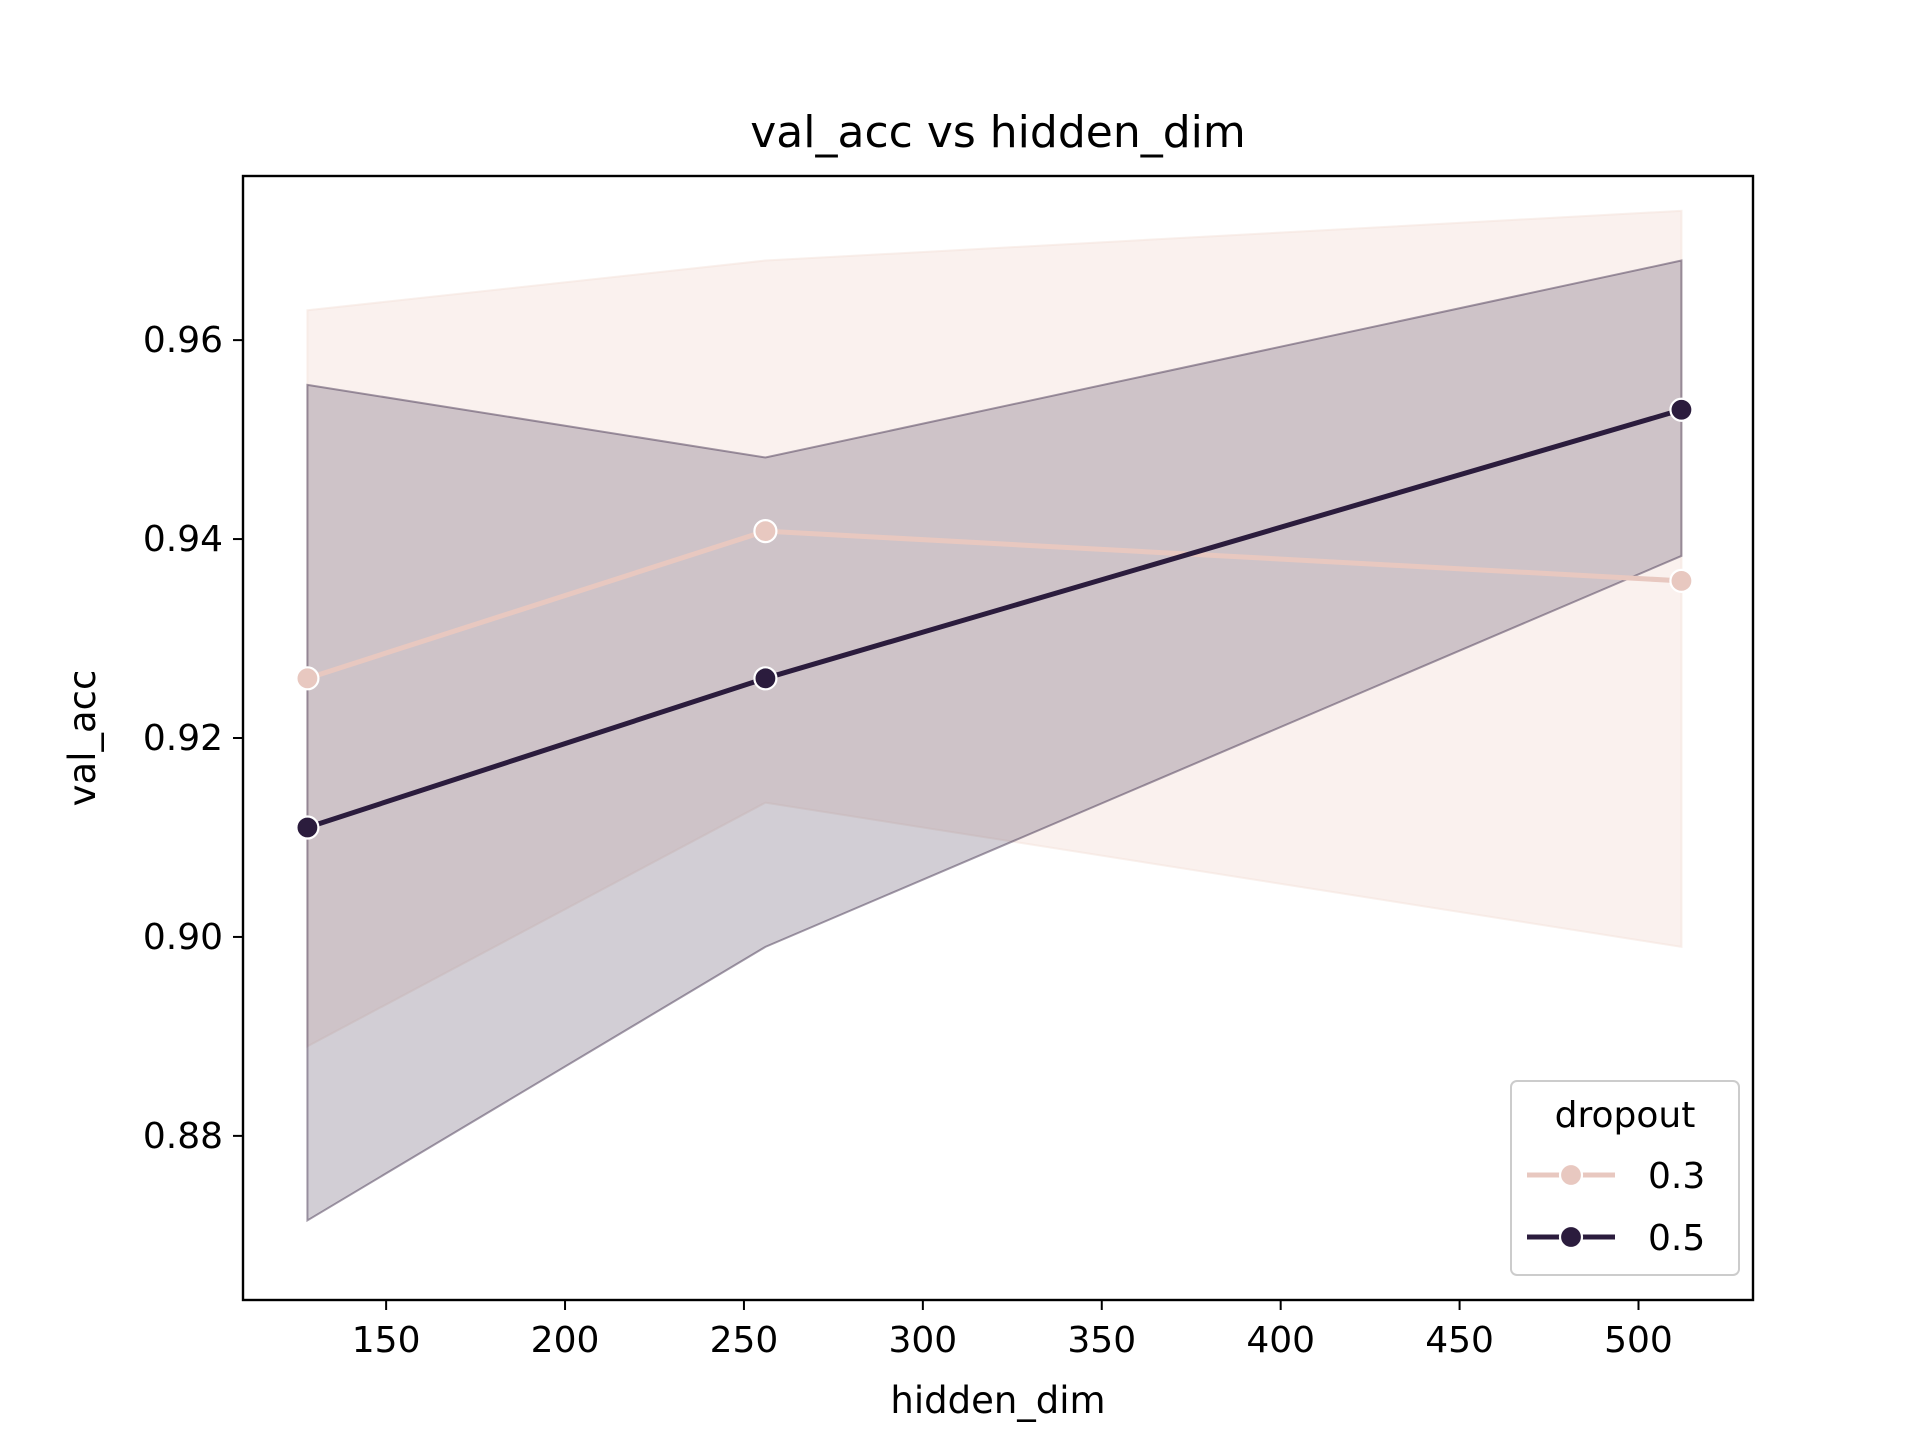  Describe the element at coordinates (1459, 1340) in the screenshot. I see `x-tick-label: 450` at that location.